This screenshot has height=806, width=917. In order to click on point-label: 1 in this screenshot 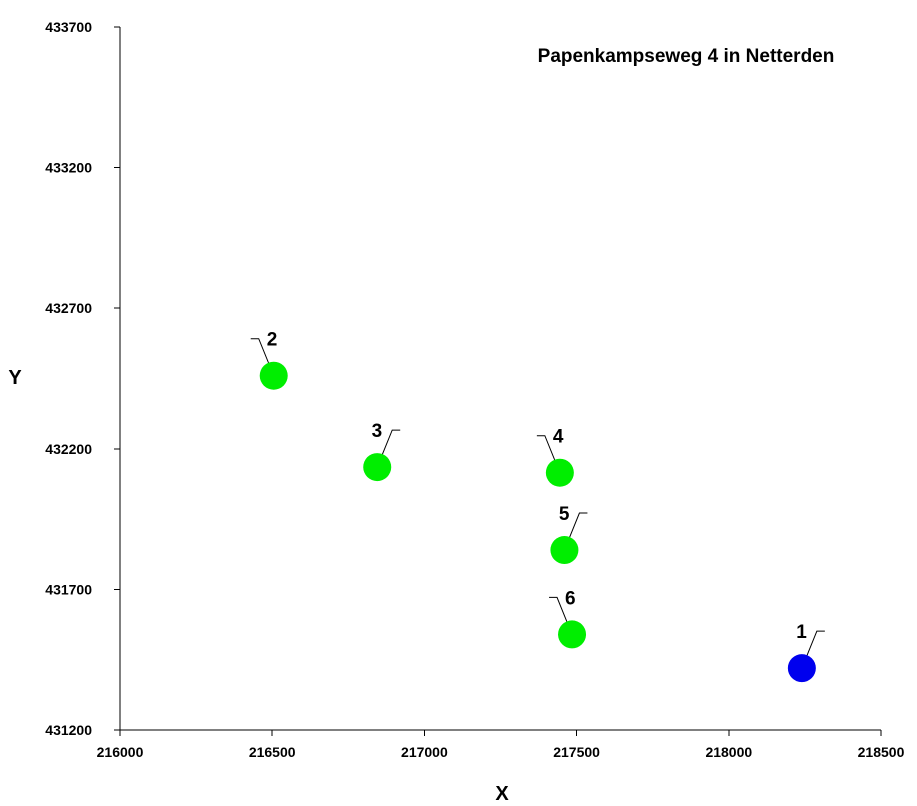, I will do `click(801, 632)`.